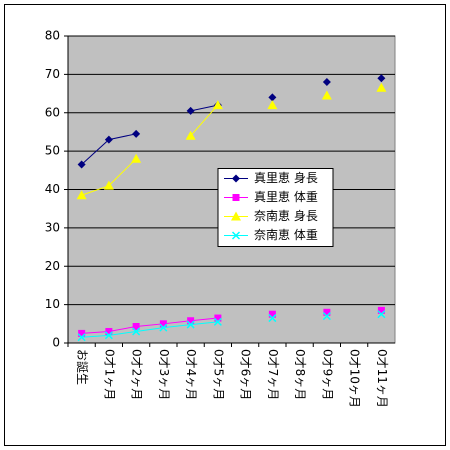  What do you see at coordinates (286, 197) in the screenshot?
I see `legend-label: 真里恵 体重` at bounding box center [286, 197].